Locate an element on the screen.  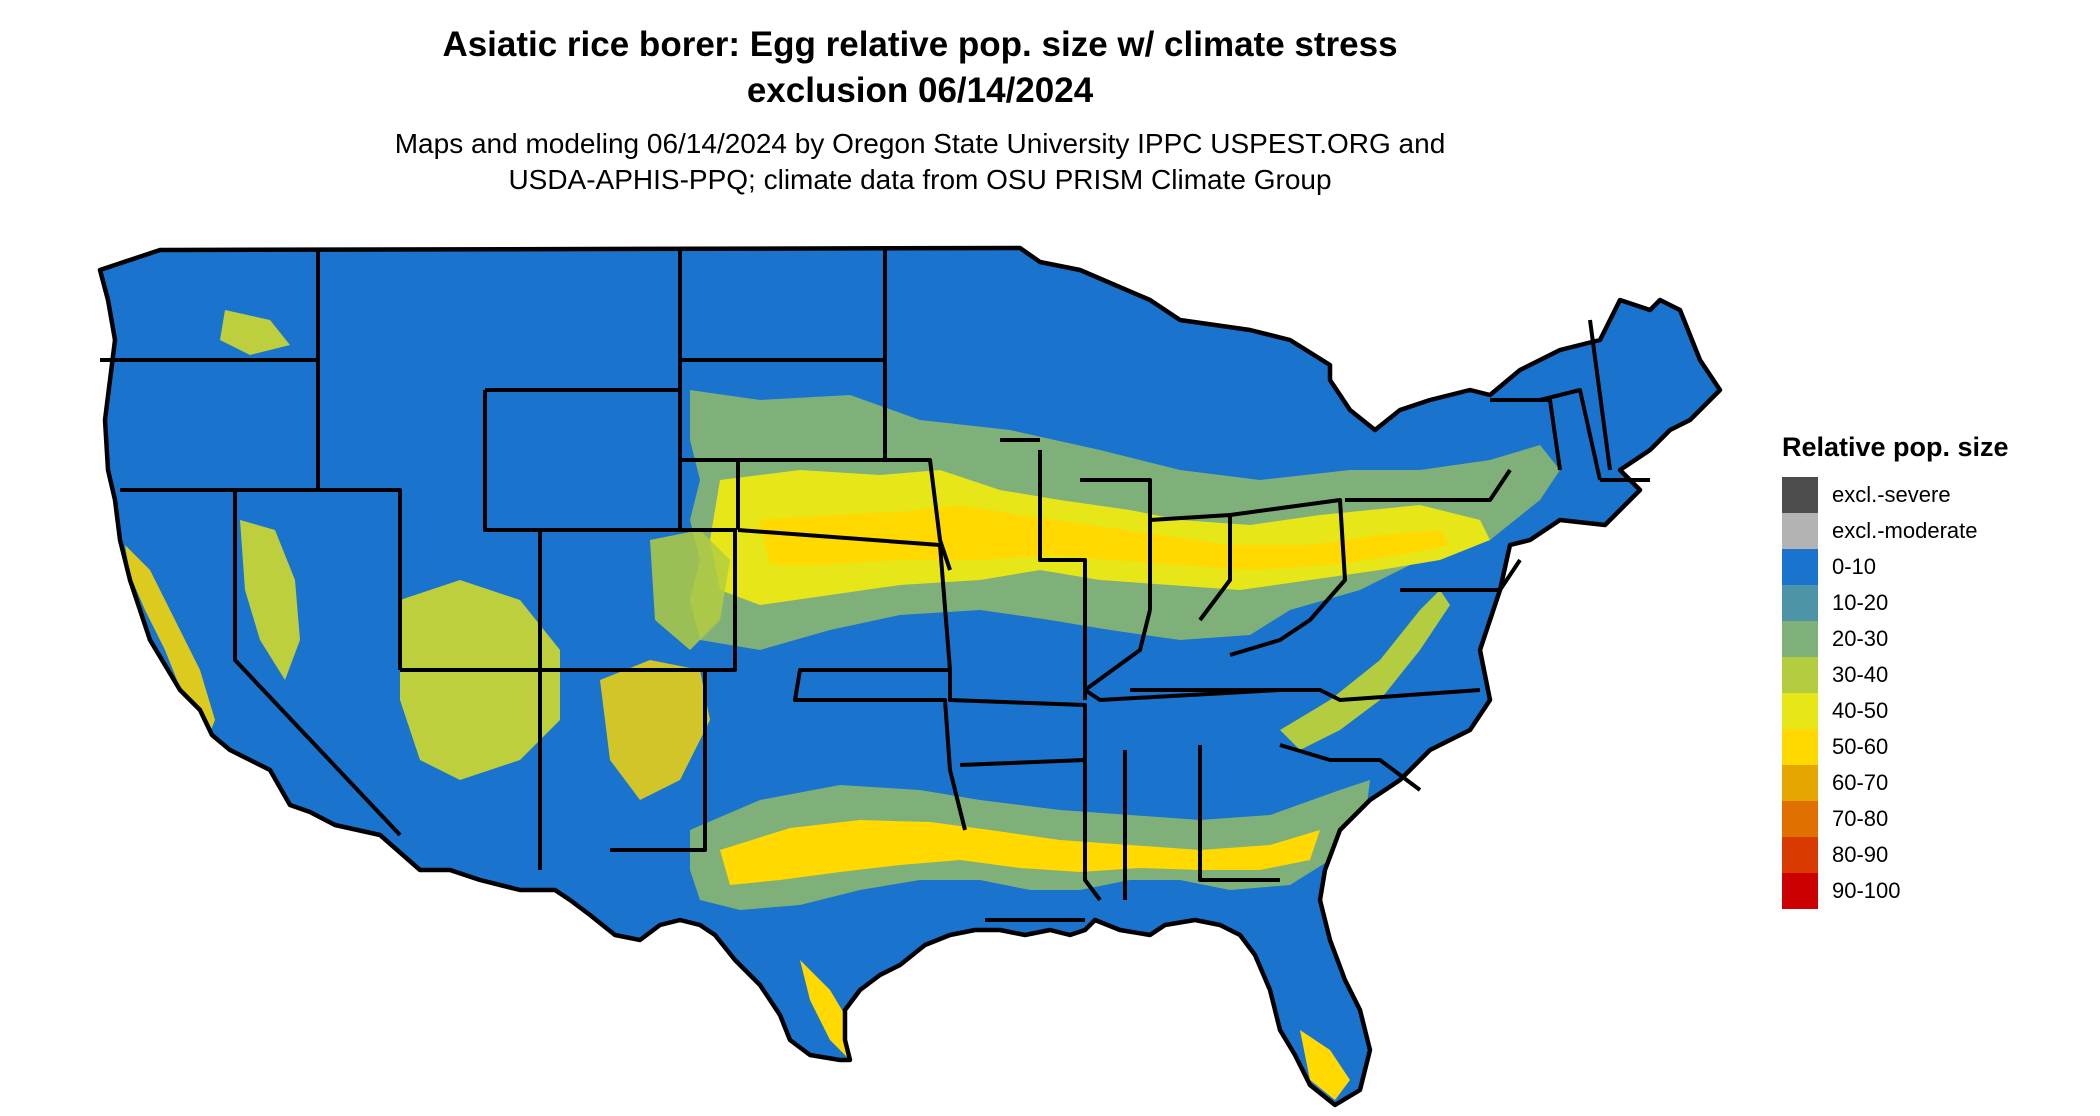
legend-label: 80-90 is located at coordinates (1860, 854).